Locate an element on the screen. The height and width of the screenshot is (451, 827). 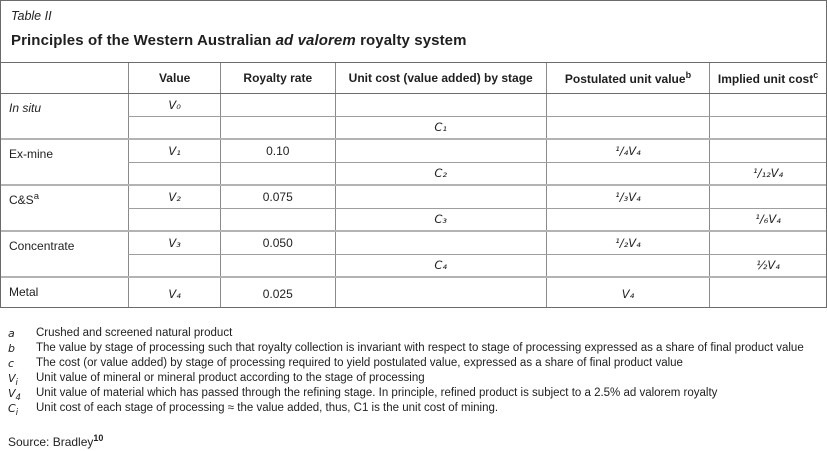
value-cell: V₀ is located at coordinates (174, 105).